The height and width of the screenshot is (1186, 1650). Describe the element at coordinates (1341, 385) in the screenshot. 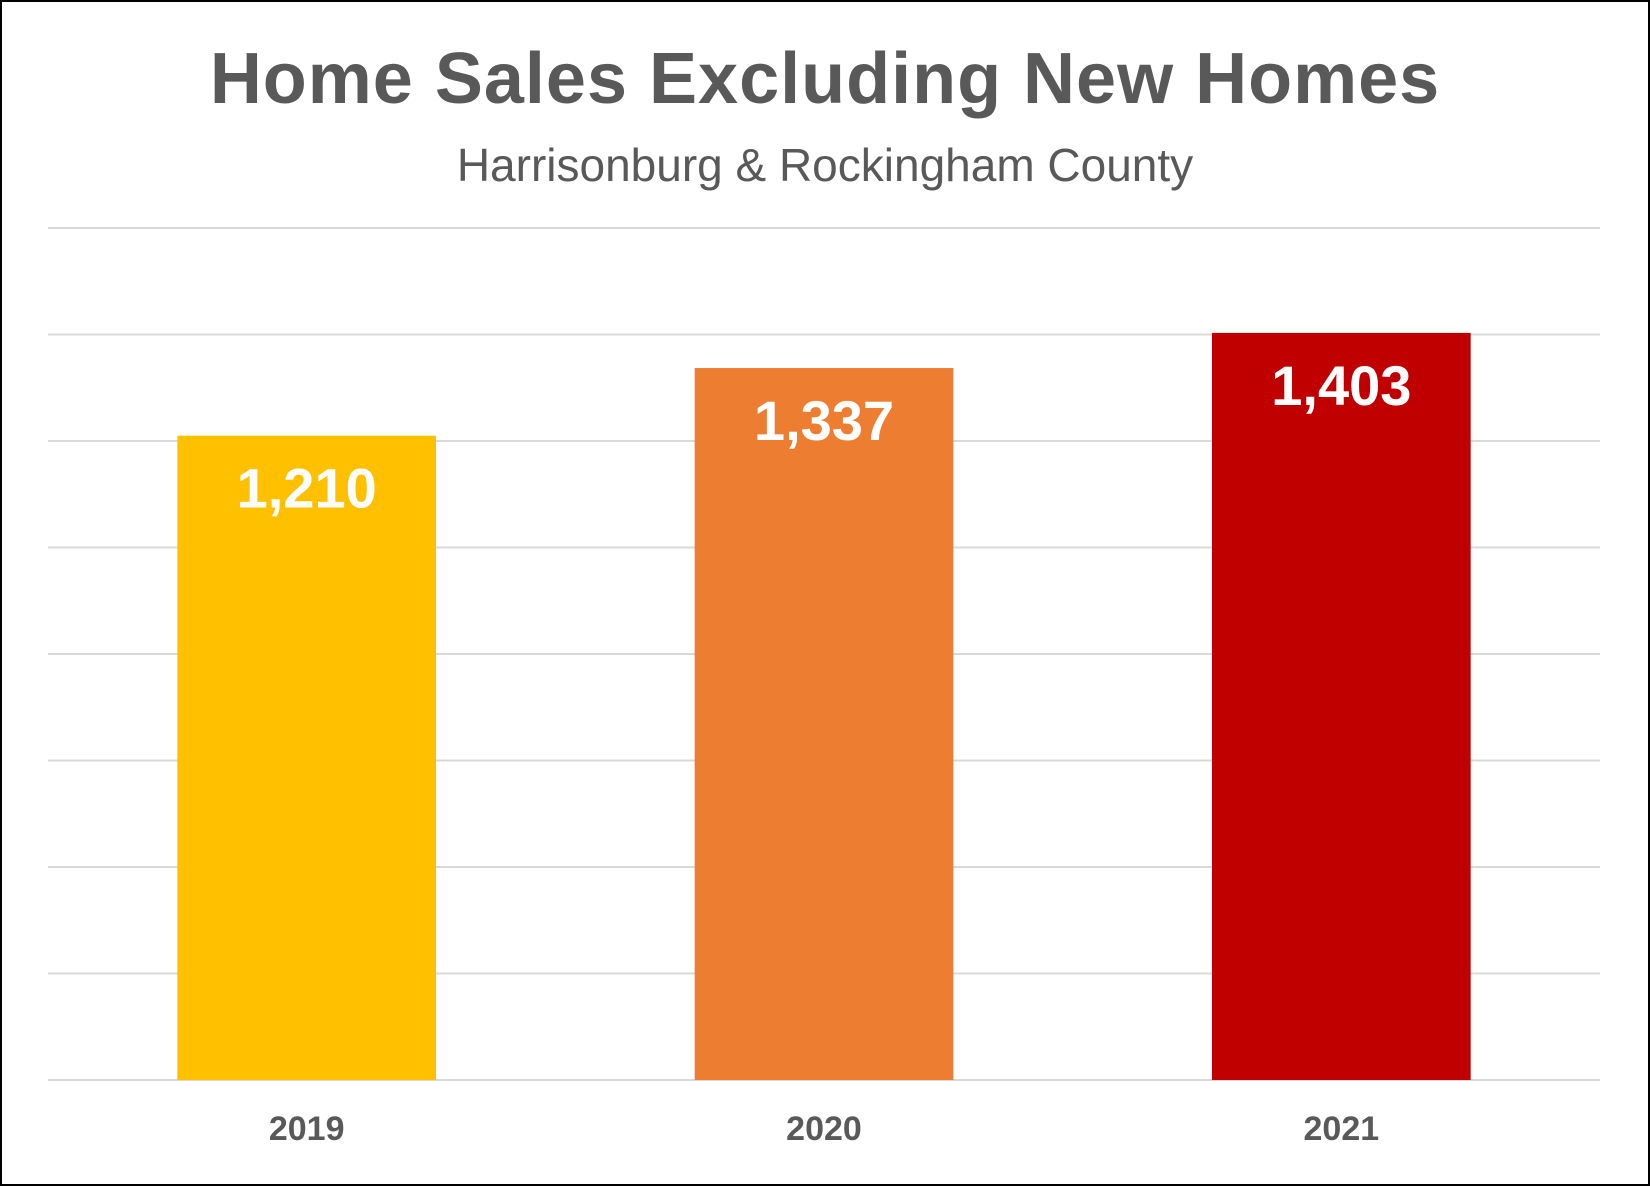

I see `value-label: 1,403` at that location.